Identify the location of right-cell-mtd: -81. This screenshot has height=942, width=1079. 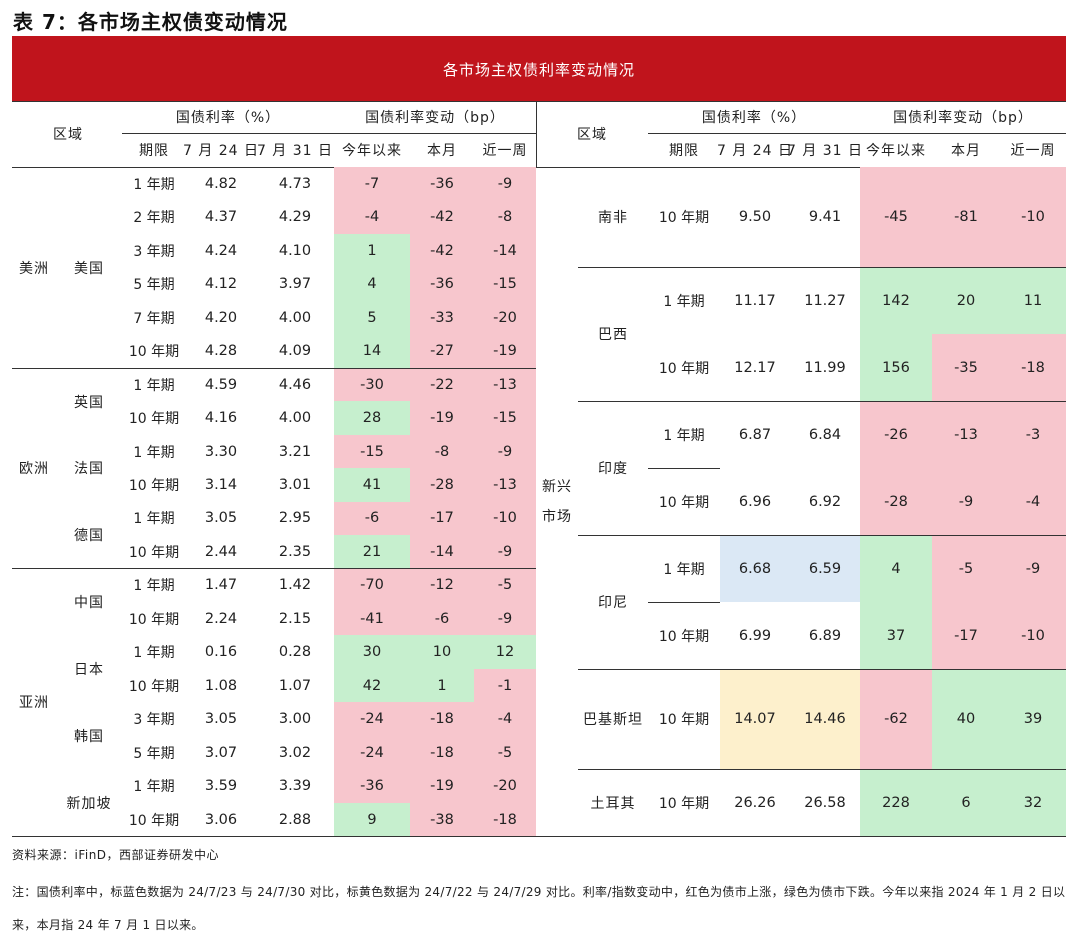
(966, 217).